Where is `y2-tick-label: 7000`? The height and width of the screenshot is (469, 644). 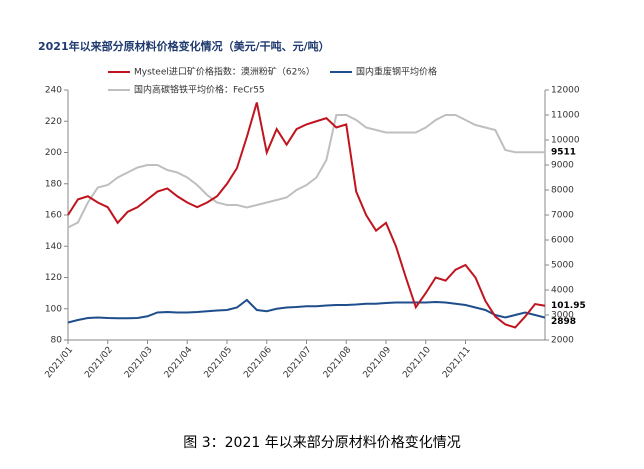
y2-tick-label: 7000 is located at coordinates (562, 216).